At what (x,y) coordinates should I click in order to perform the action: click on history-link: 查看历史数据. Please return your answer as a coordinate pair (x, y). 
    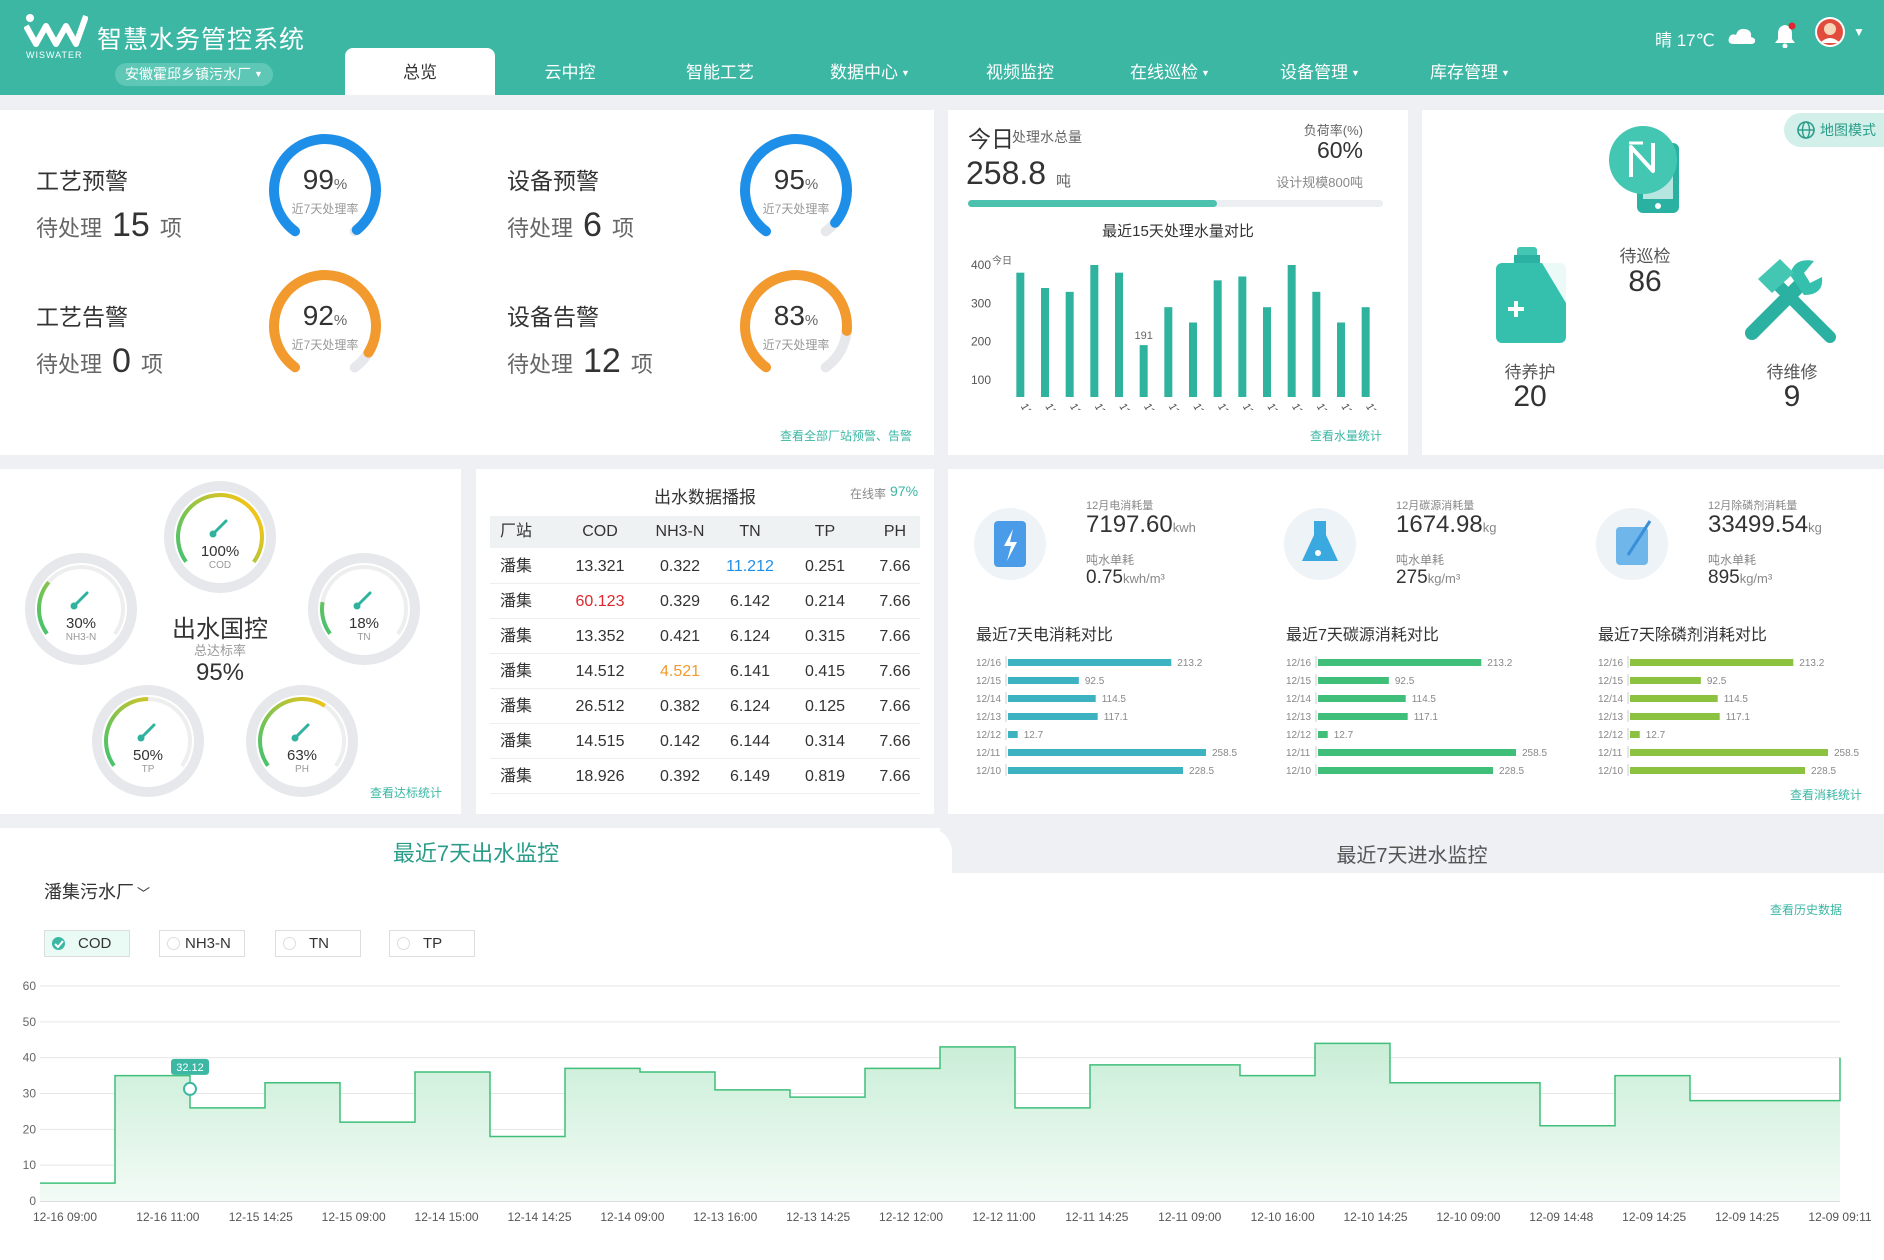
    Looking at the image, I should click on (1806, 910).